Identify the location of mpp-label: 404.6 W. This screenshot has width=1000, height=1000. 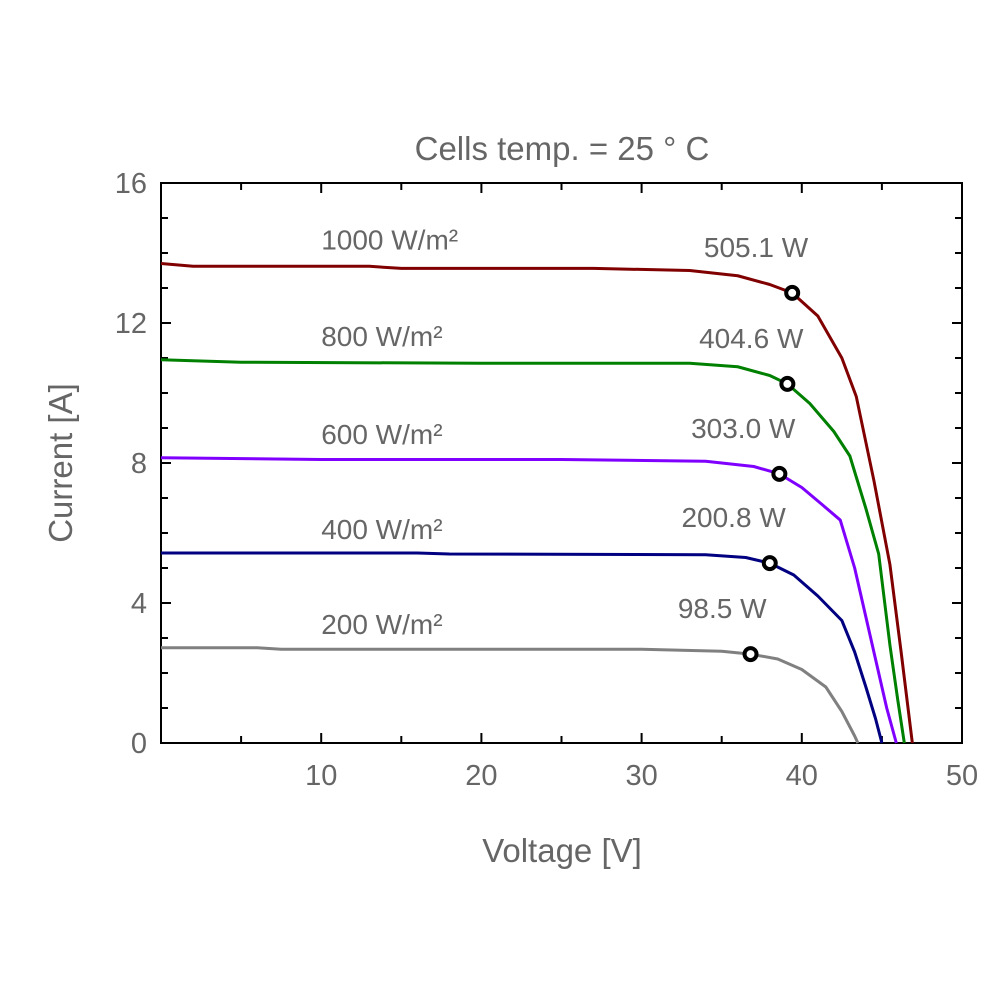
(751, 338).